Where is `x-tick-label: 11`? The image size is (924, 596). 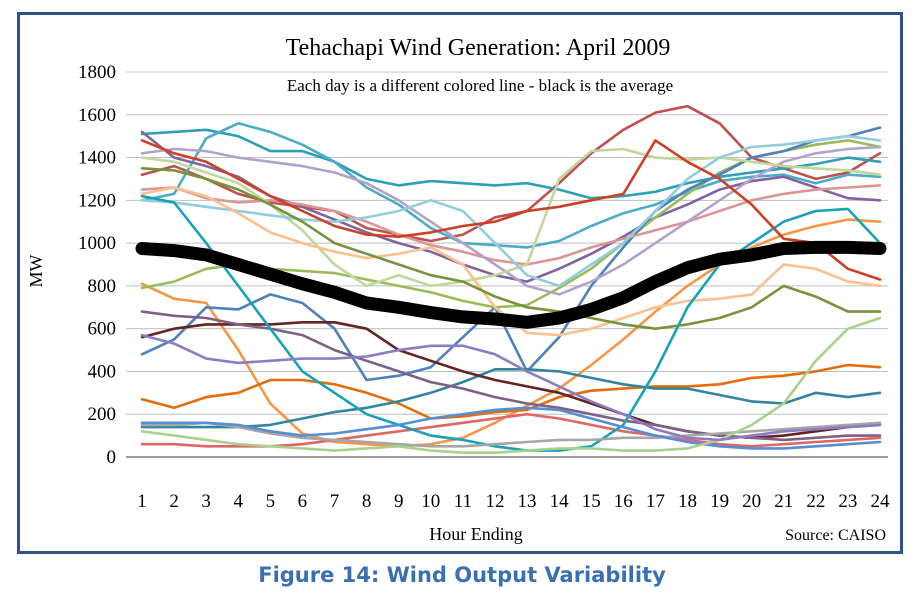 x-tick-label: 11 is located at coordinates (463, 501).